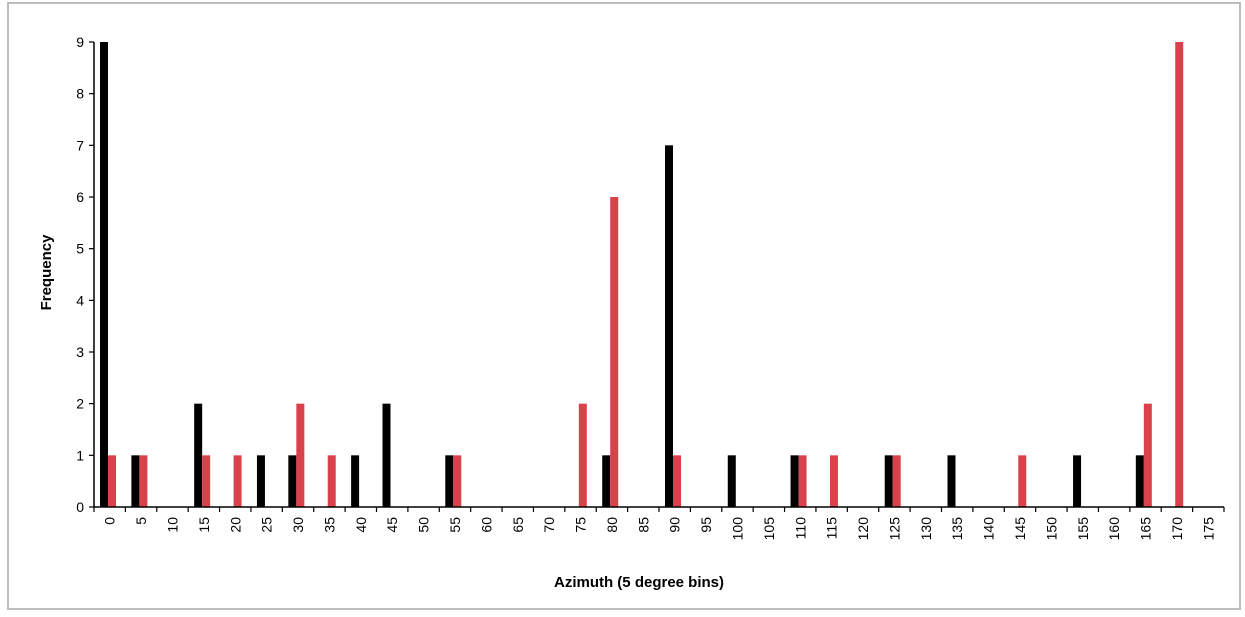 This screenshot has height=617, width=1245. Describe the element at coordinates (392, 525) in the screenshot. I see `x-tick-label-45: 45` at that location.